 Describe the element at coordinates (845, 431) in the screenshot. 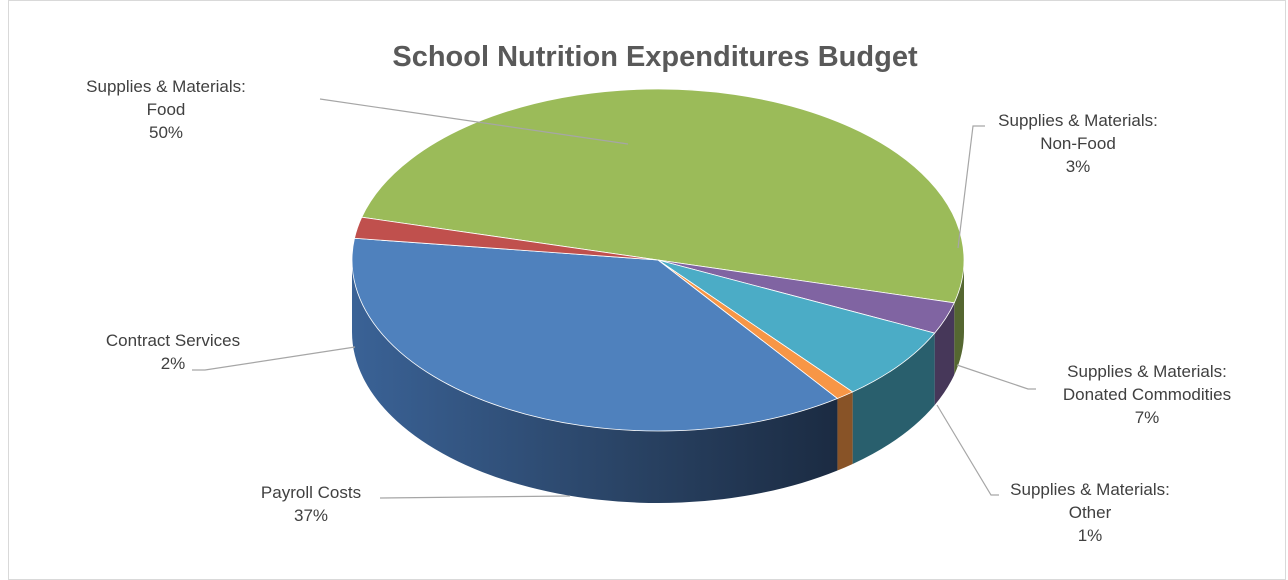

I see `pie-side-other` at that location.